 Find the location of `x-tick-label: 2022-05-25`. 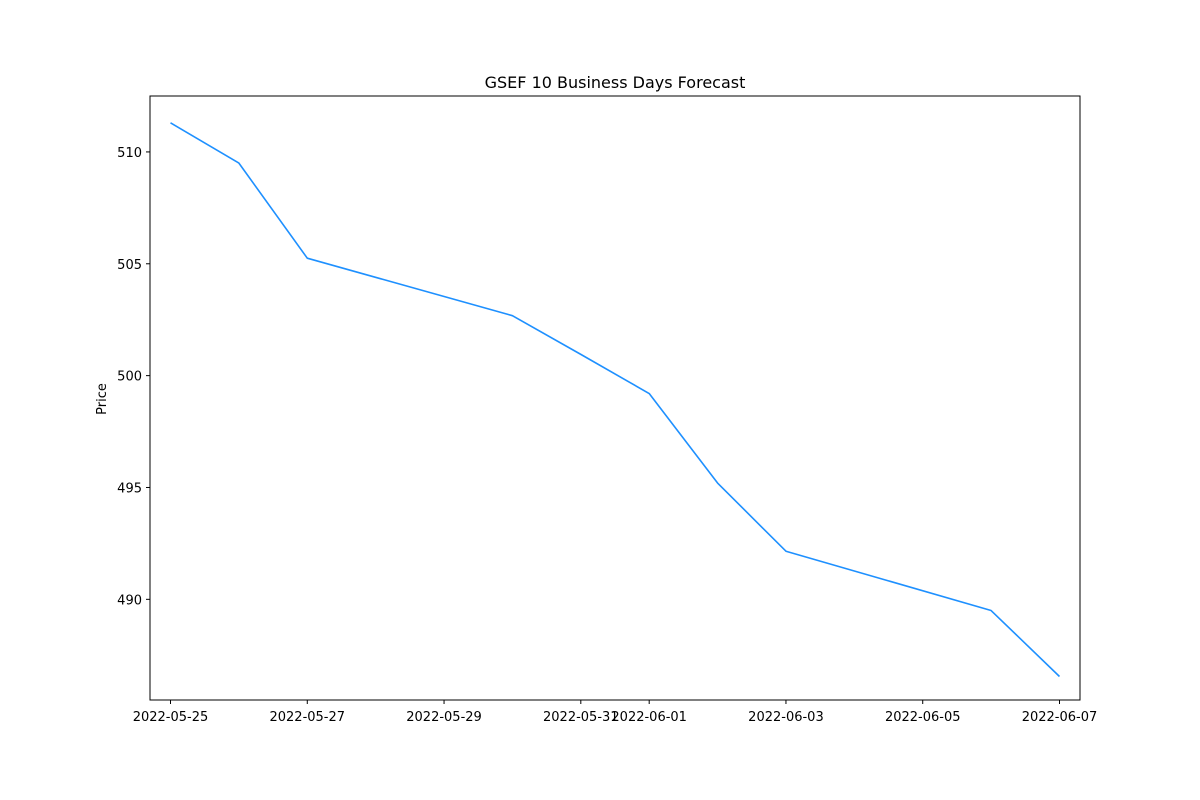

x-tick-label: 2022-05-25 is located at coordinates (171, 717).